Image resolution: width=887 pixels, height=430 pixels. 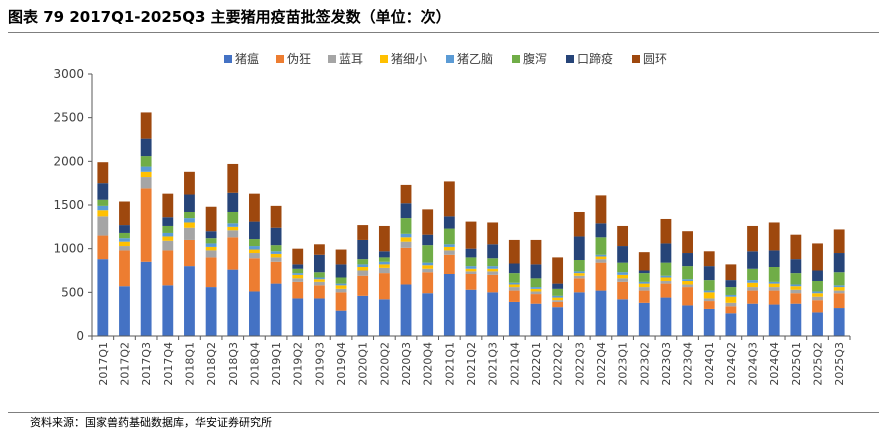 What do you see at coordinates (254, 251) in the screenshot?
I see `bar-猪细小-2018Q4` at bounding box center [254, 251].